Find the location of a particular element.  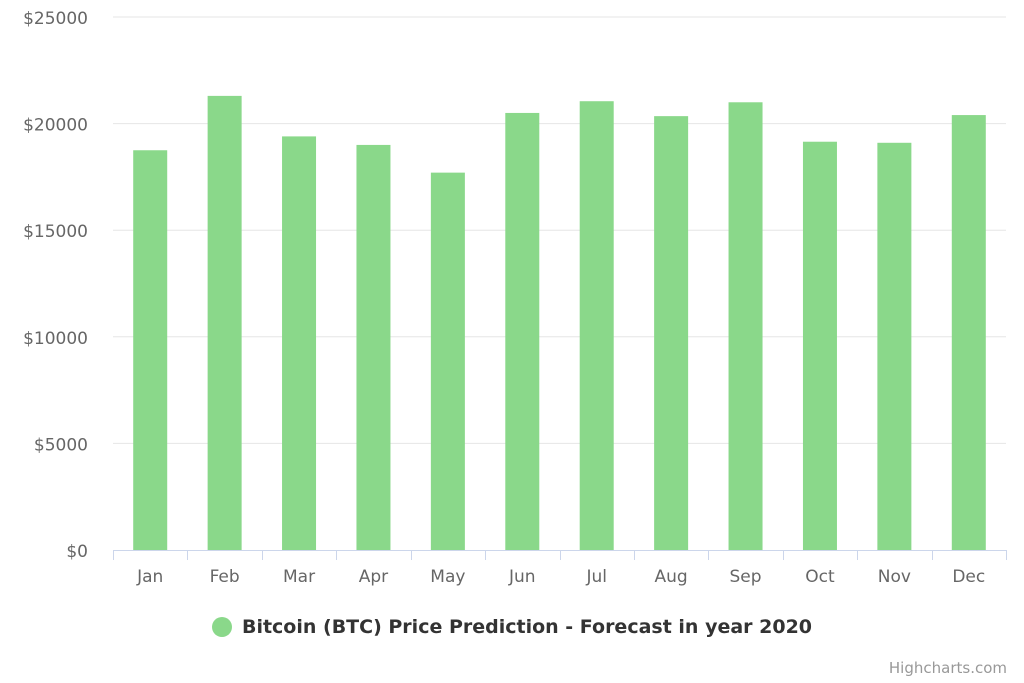

x-tick-label: Feb is located at coordinates (225, 577).